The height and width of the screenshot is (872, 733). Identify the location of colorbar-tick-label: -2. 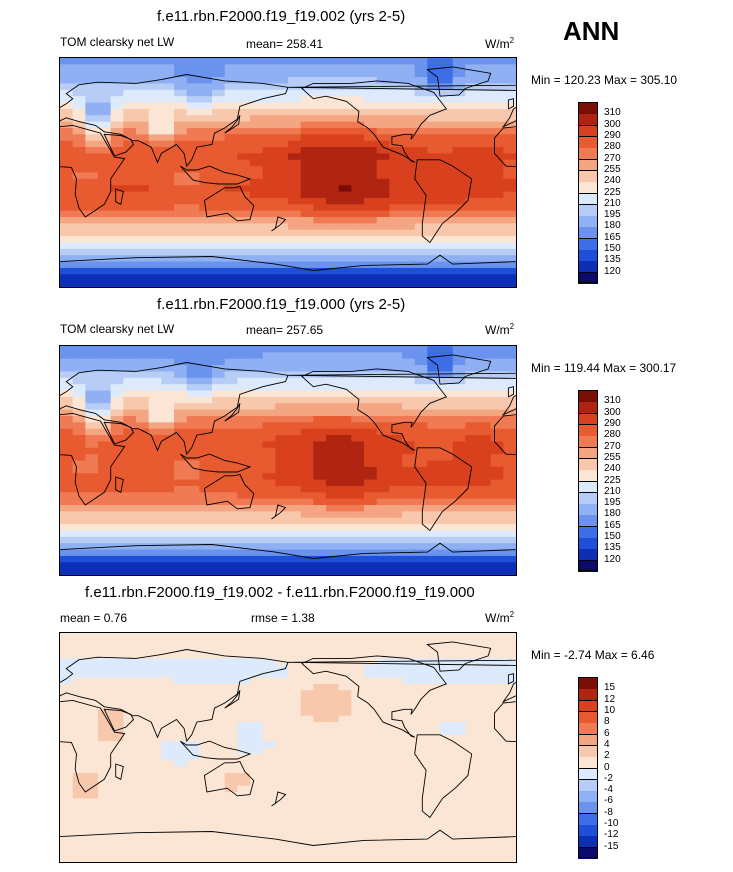
(608, 778).